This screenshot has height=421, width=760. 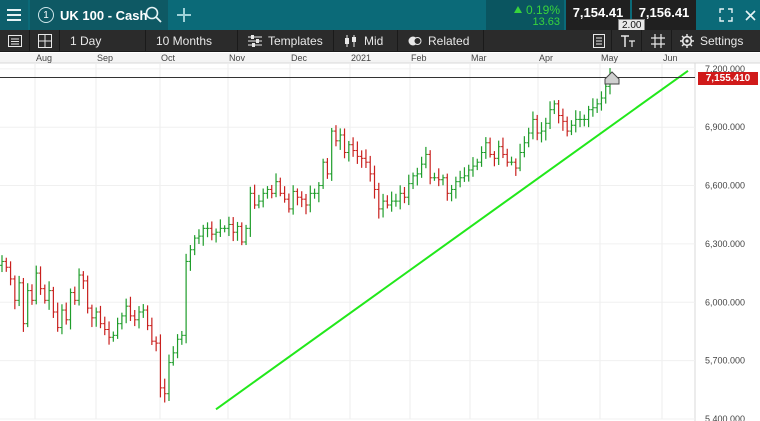 I want to click on price-tick-label: 7,200.000, so click(x=725, y=69).